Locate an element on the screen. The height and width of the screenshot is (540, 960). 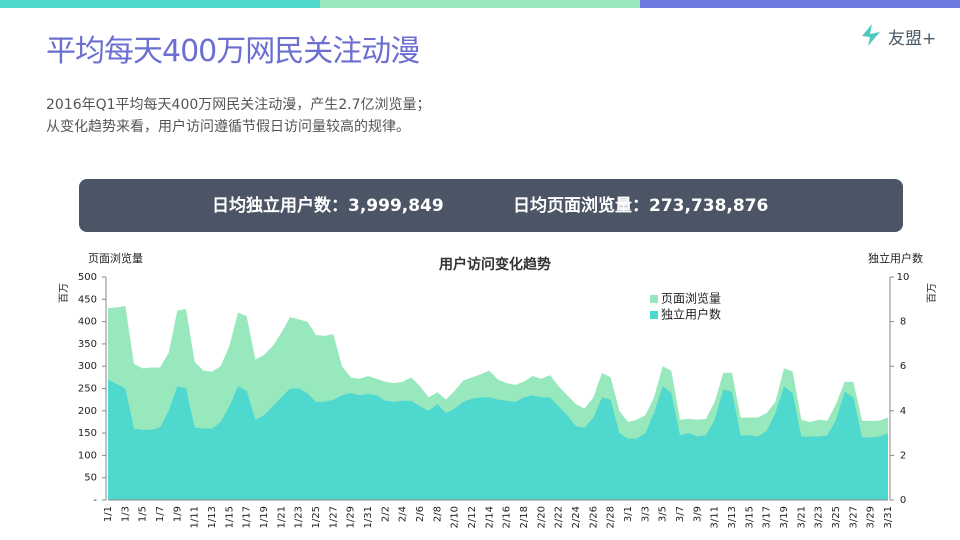
y-axis-title: 页面浏览量 is located at coordinates (115, 258).